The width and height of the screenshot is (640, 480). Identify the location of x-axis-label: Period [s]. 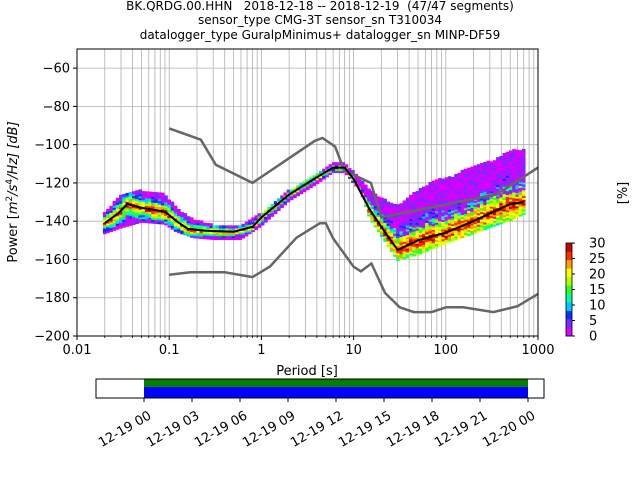
(307, 371).